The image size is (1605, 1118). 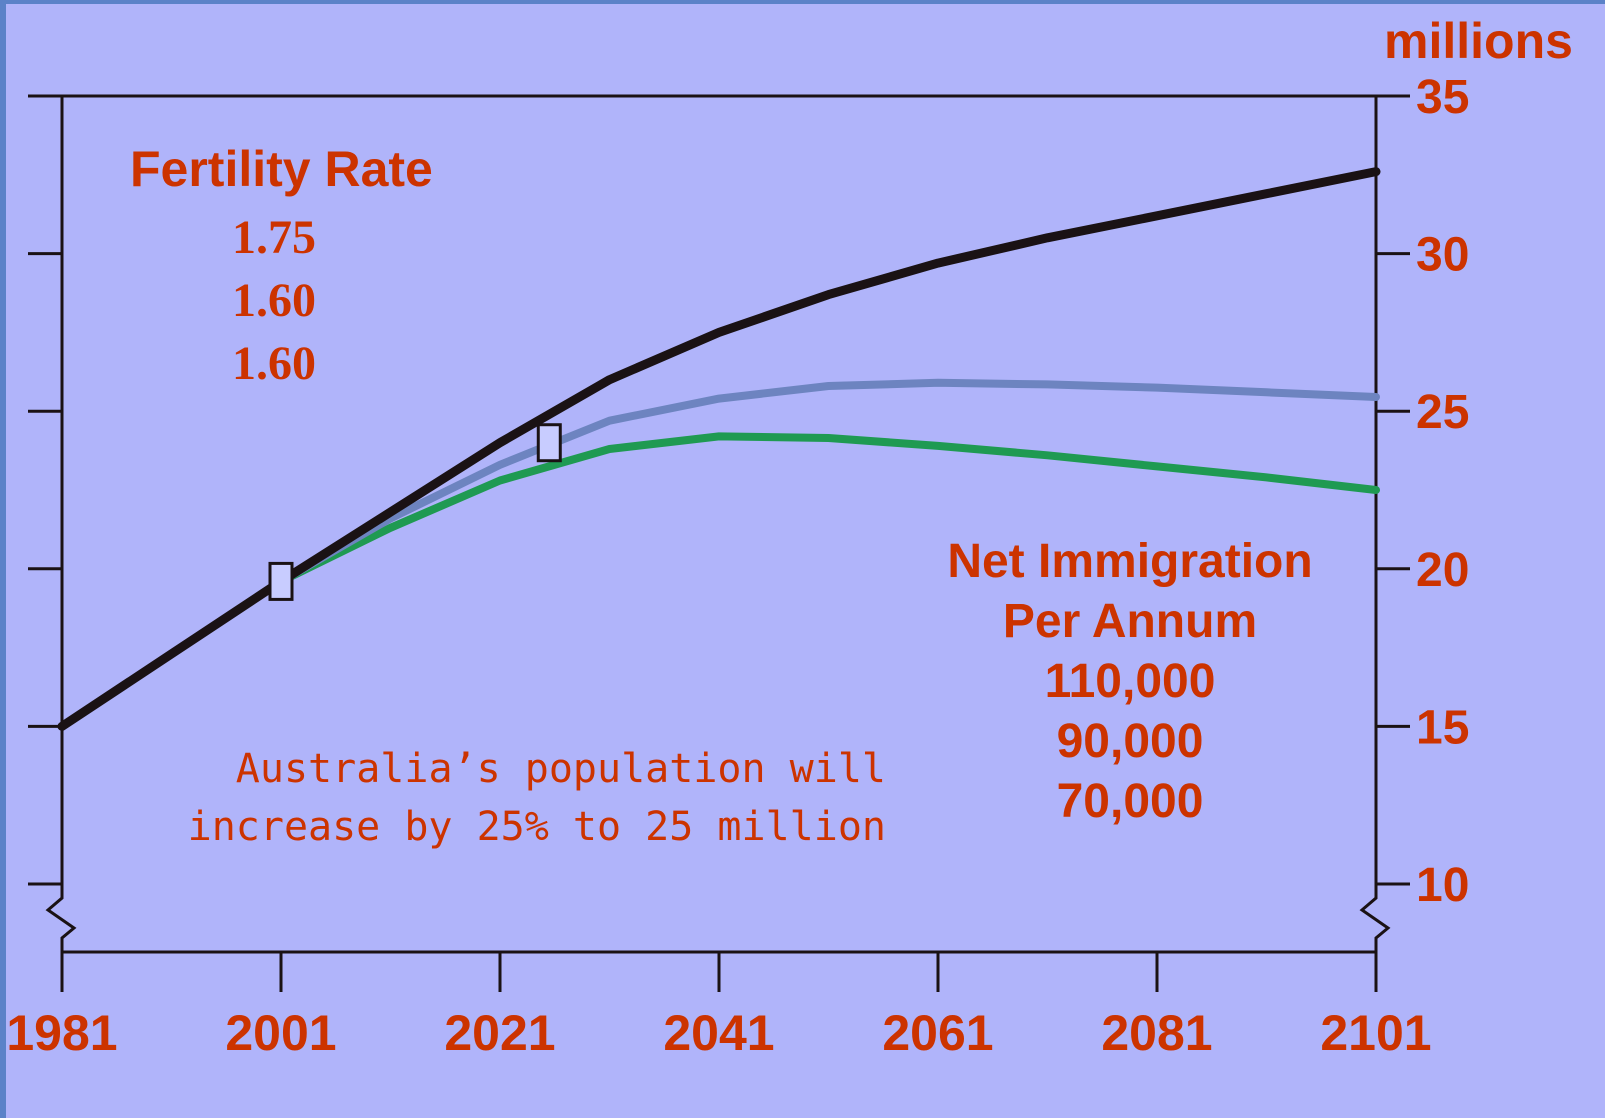 What do you see at coordinates (1442, 412) in the screenshot?
I see `y-tick-label-25: 25` at bounding box center [1442, 412].